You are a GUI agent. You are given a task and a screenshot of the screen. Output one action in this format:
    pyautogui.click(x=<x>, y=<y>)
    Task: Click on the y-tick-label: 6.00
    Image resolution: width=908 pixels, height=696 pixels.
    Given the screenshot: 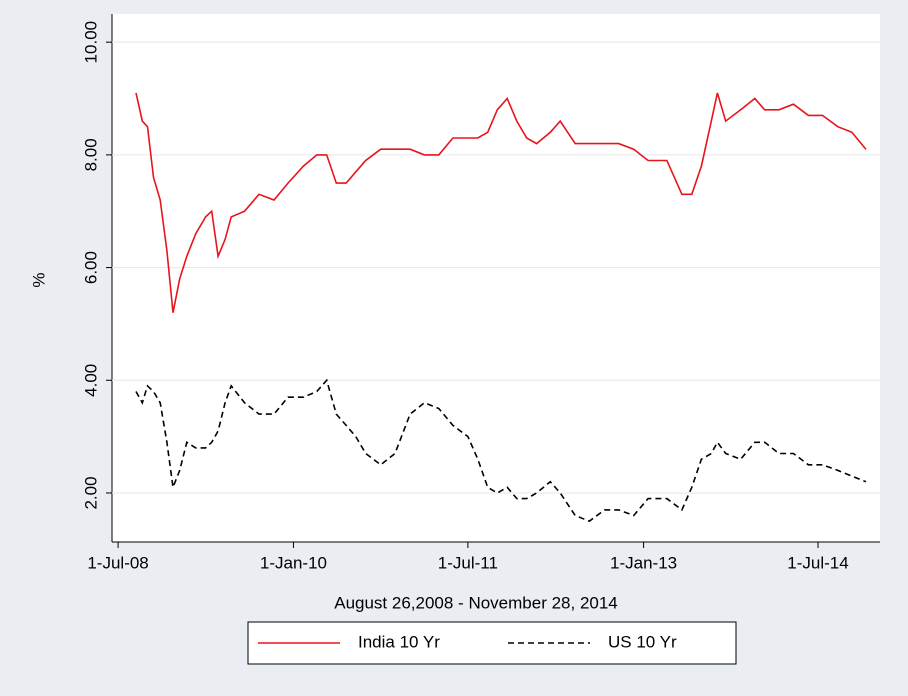 What is the action you would take?
    pyautogui.click(x=90, y=267)
    